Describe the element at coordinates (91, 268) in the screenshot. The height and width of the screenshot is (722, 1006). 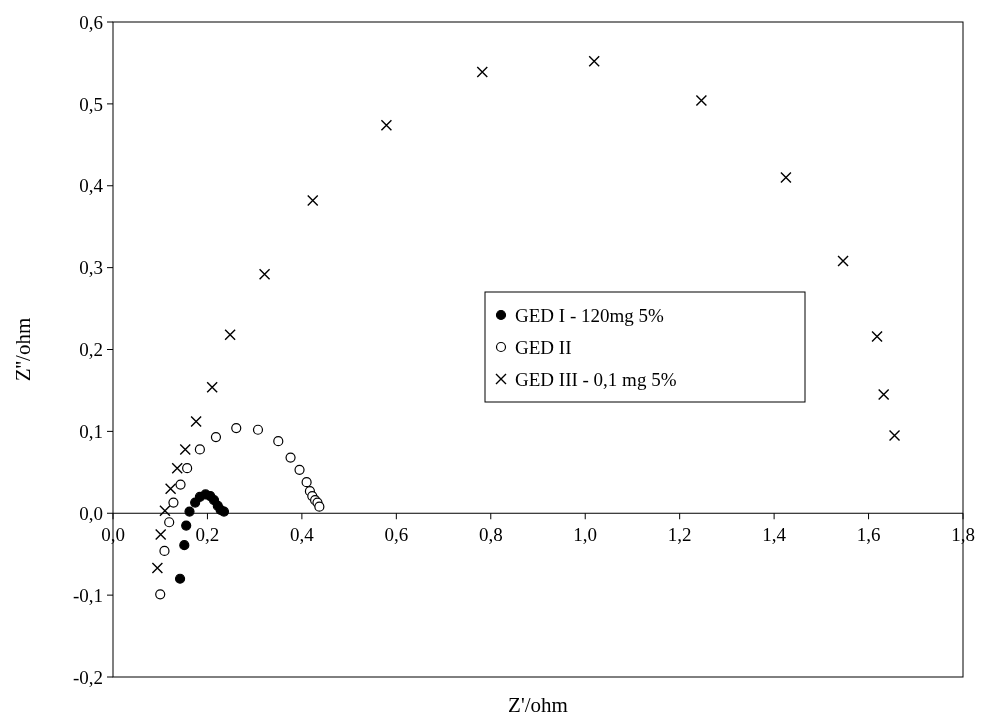
I see `y-tick-label: 0,3` at that location.